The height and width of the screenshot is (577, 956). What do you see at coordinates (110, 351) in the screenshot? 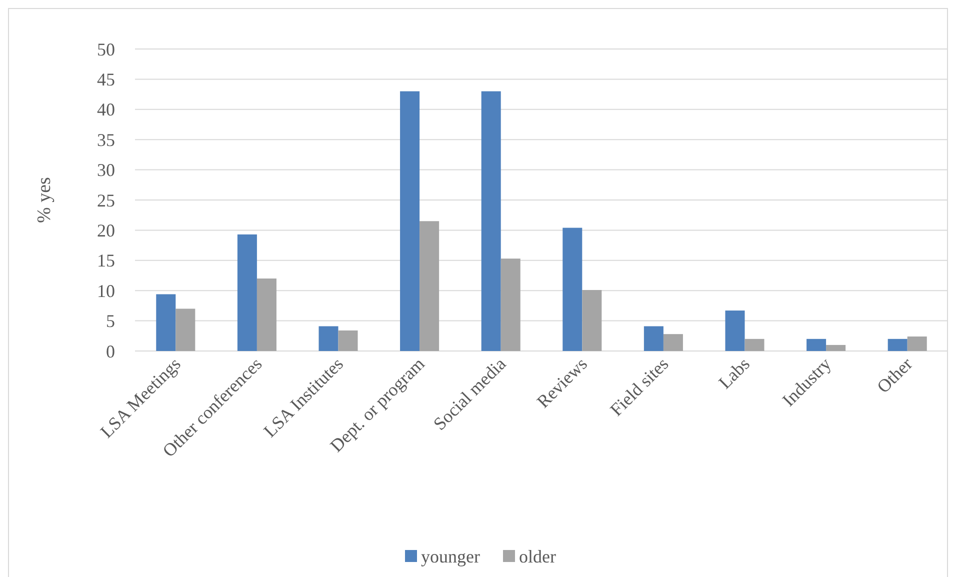
I see `y-tick-label: 0` at bounding box center [110, 351].